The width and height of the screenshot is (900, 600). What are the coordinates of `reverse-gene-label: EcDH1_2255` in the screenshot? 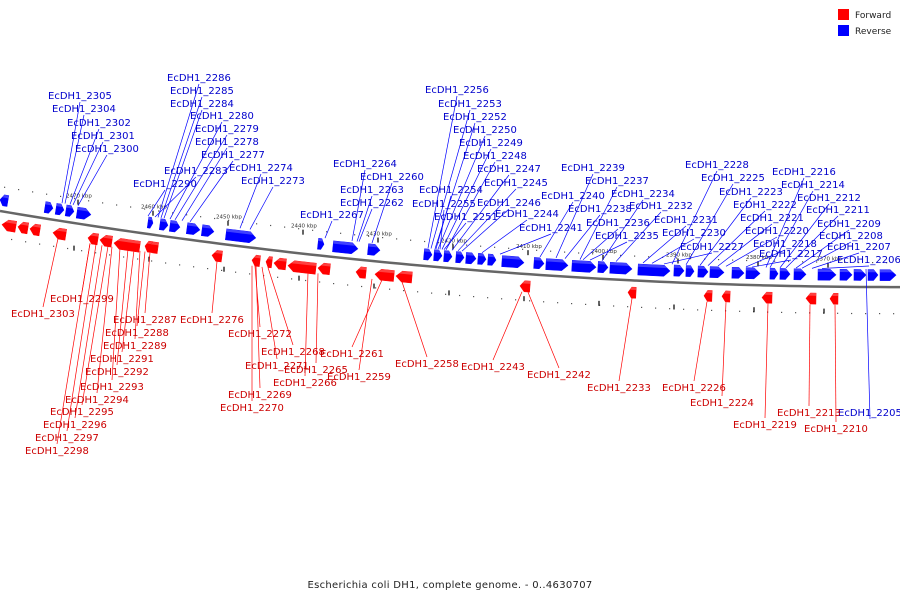 It's located at (444, 204).